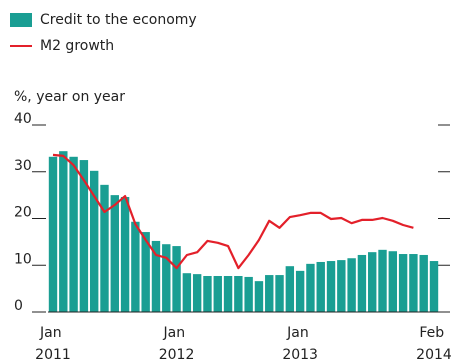  Describe the element at coordinates (177, 355) in the screenshot. I see `x-tick-label-line: 2012` at that location.